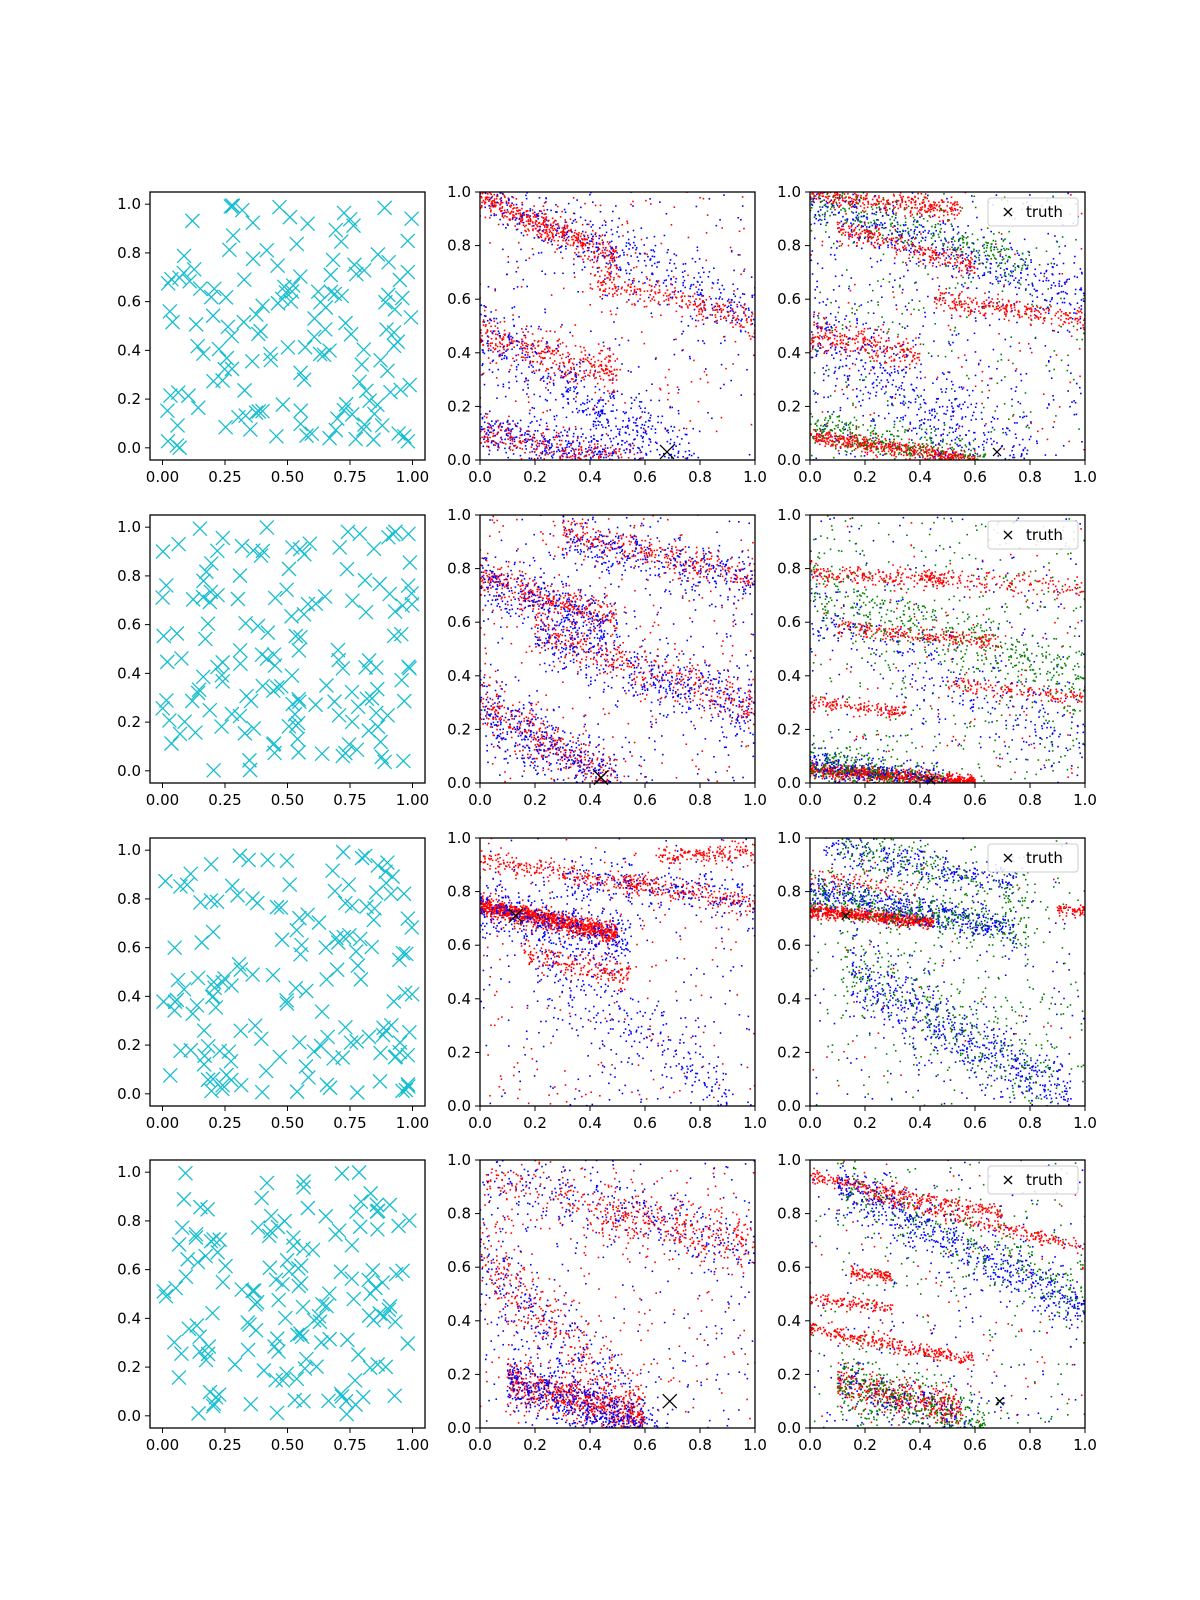 This screenshot has width=1200, height=1600. Describe the element at coordinates (459, 246) in the screenshot. I see `y-tick-label: 0.8` at that location.